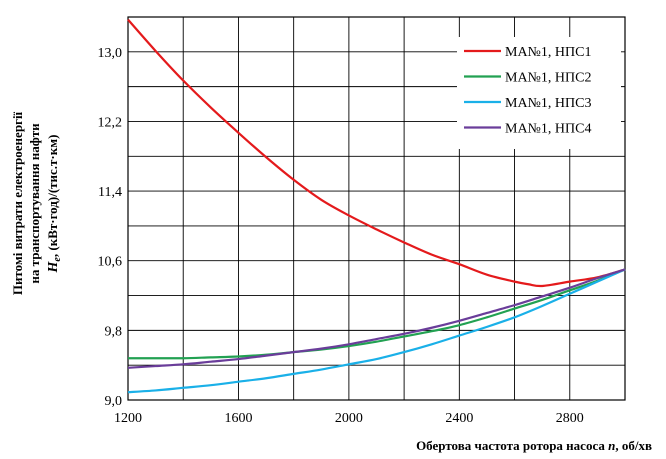 This screenshot has height=459, width=666. I want to click on legend: МА№1, НПС1 МА№1, НПС2 МА№1, НПС3 МА№1, НПС4, so click(539, 93).